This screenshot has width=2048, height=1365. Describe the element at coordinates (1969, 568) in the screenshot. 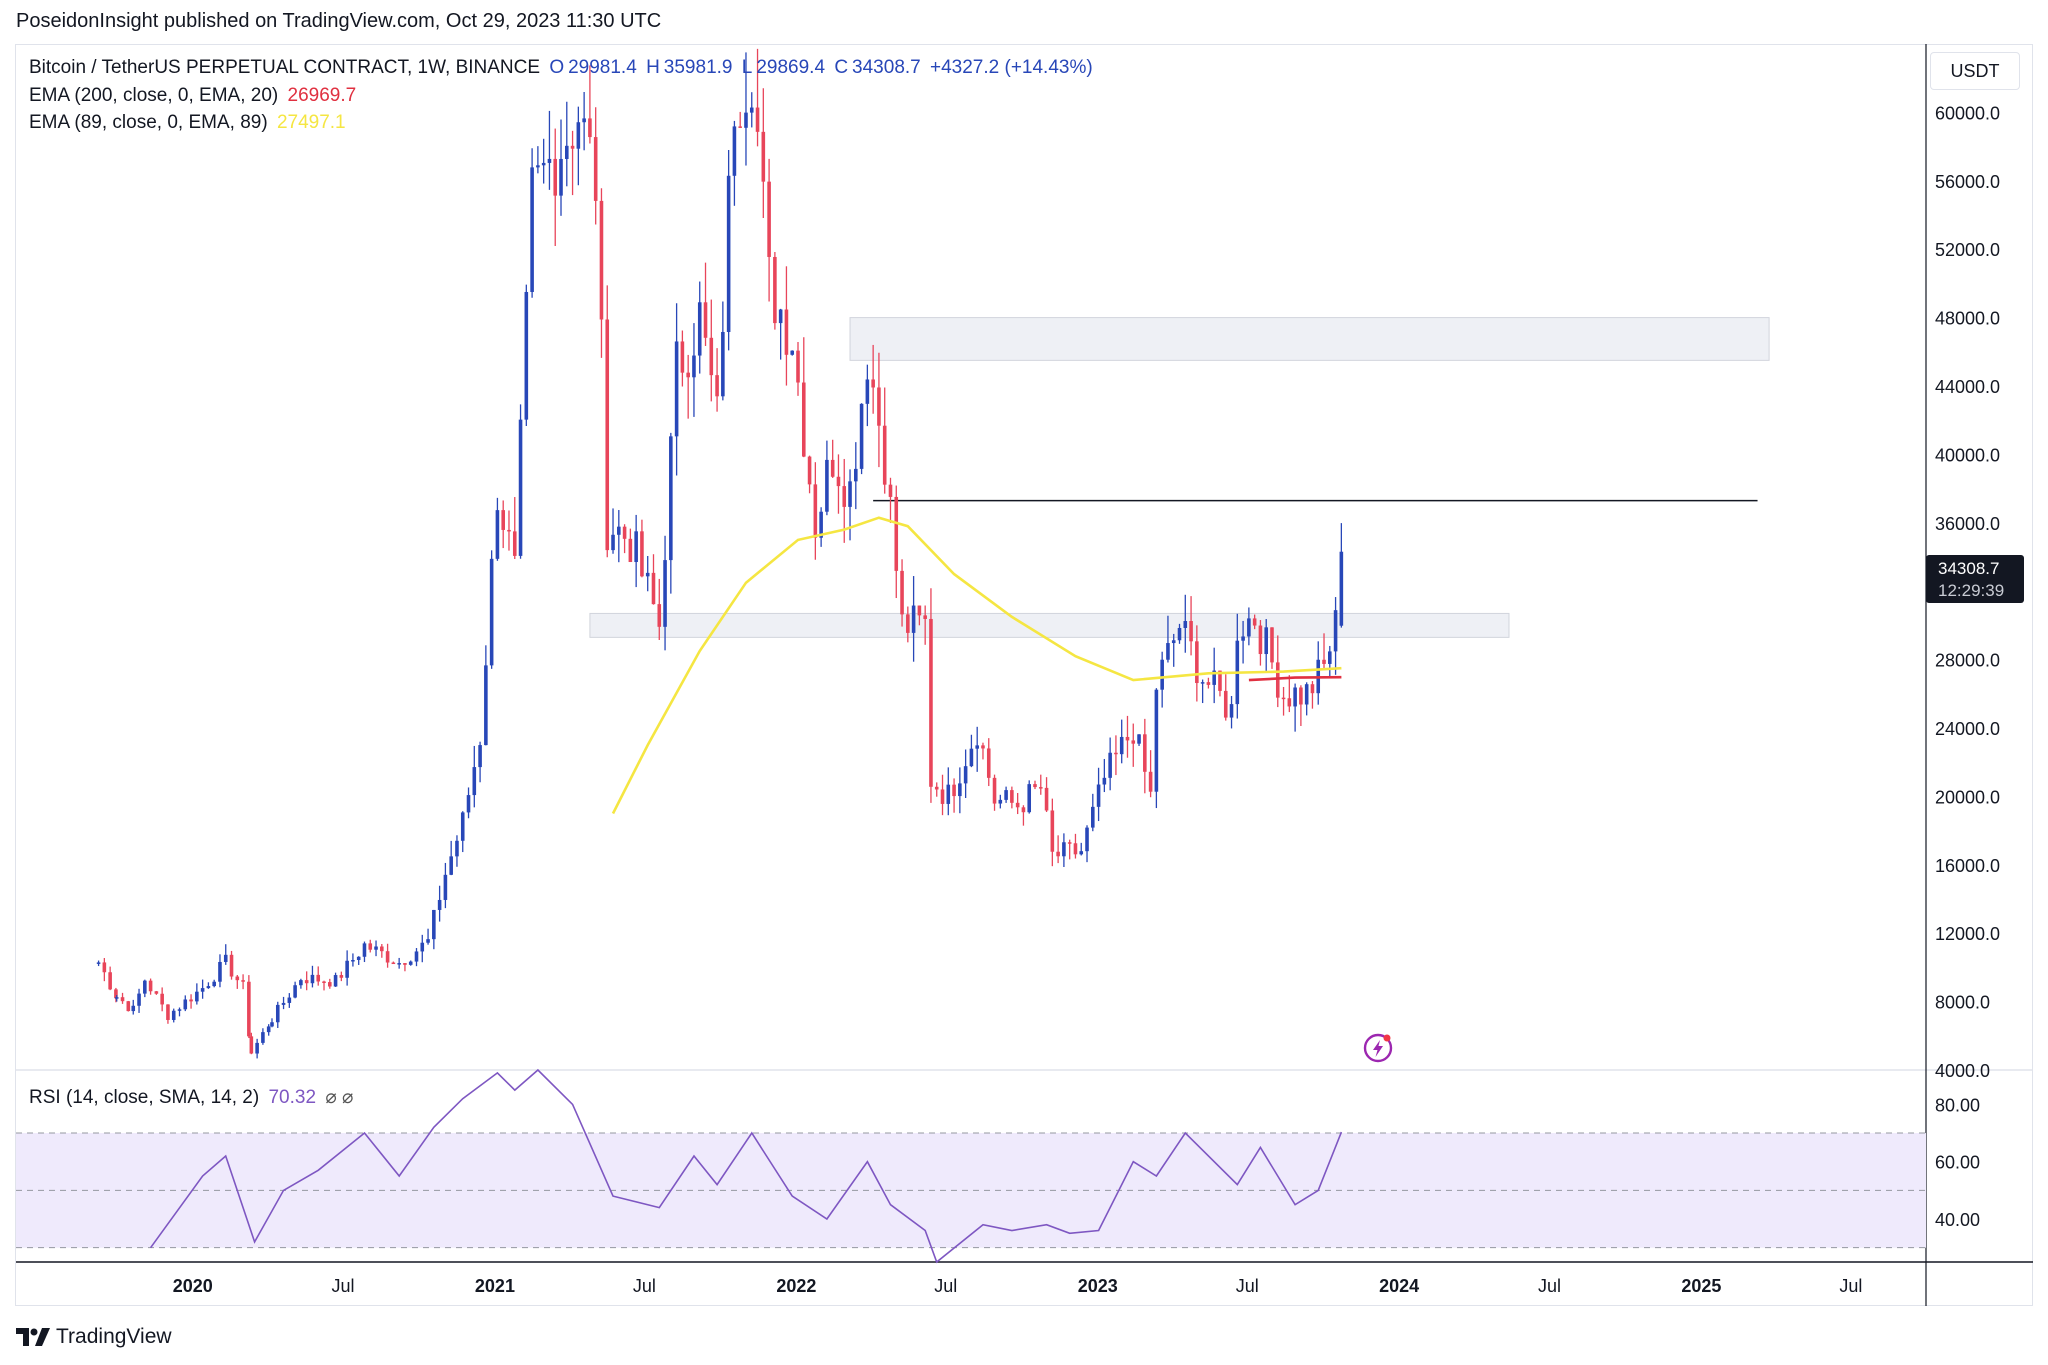

I see `last-price-value: 34308.7` at that location.